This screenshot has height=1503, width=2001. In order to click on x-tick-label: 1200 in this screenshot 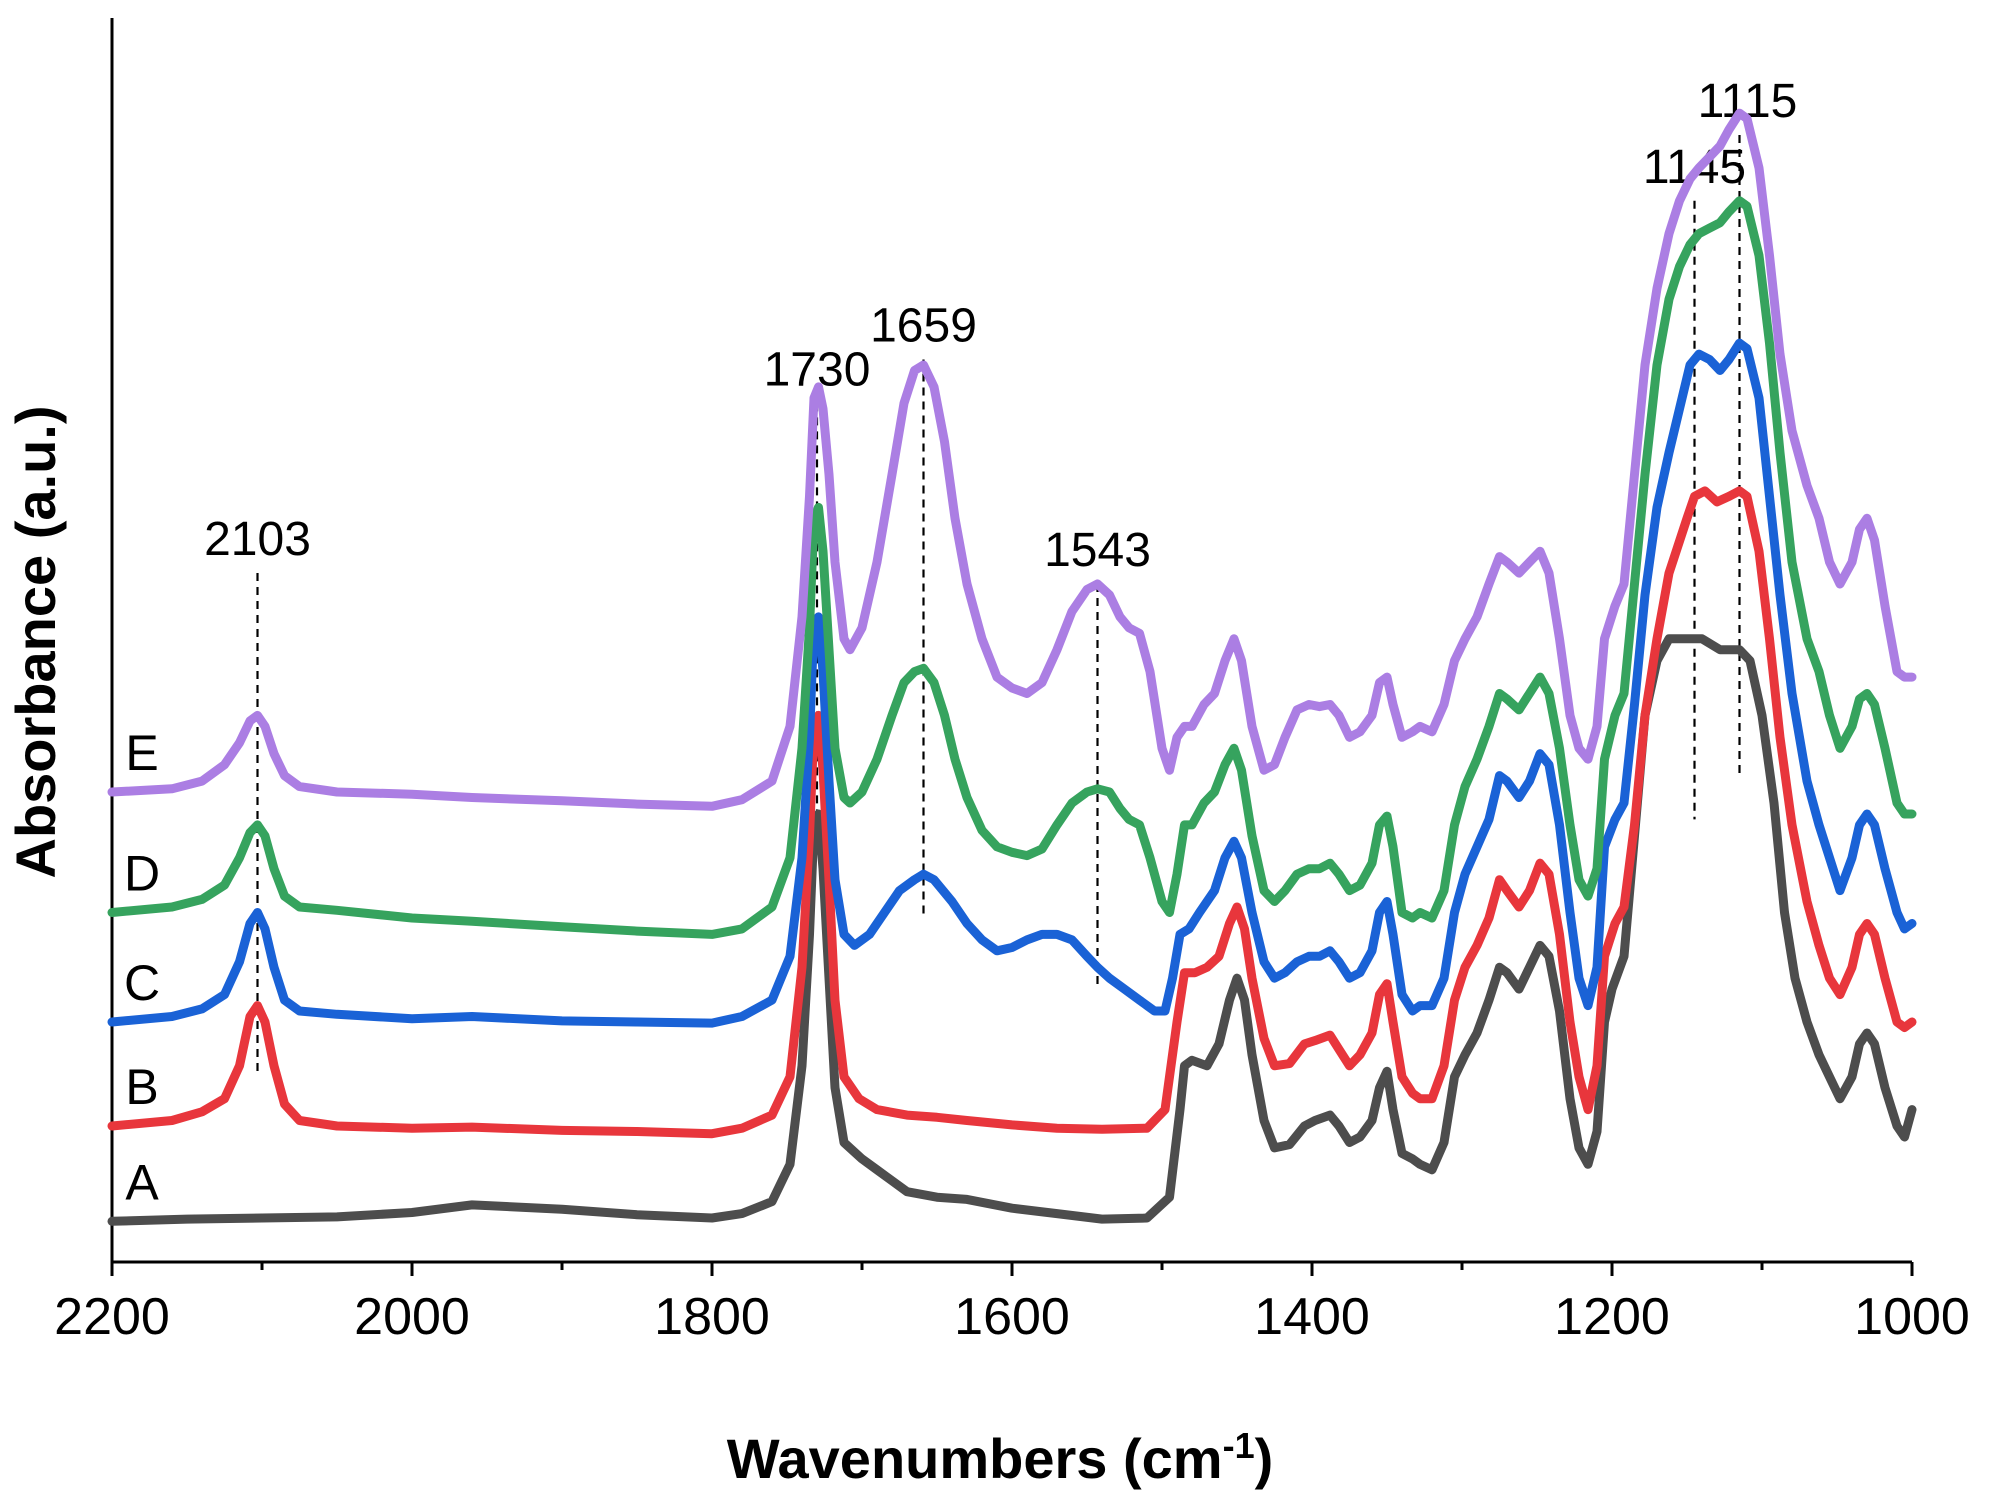, I will do `click(1612, 1317)`.